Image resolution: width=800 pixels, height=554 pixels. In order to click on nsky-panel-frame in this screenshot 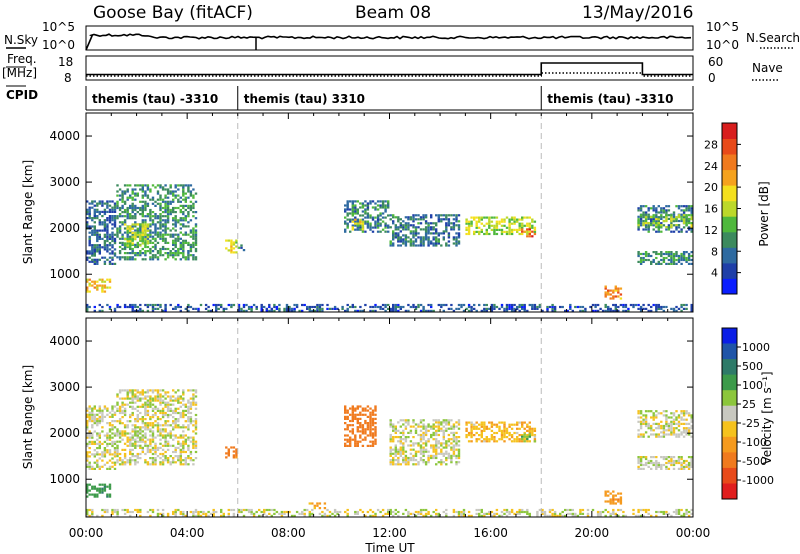, I will do `click(389, 38)`.